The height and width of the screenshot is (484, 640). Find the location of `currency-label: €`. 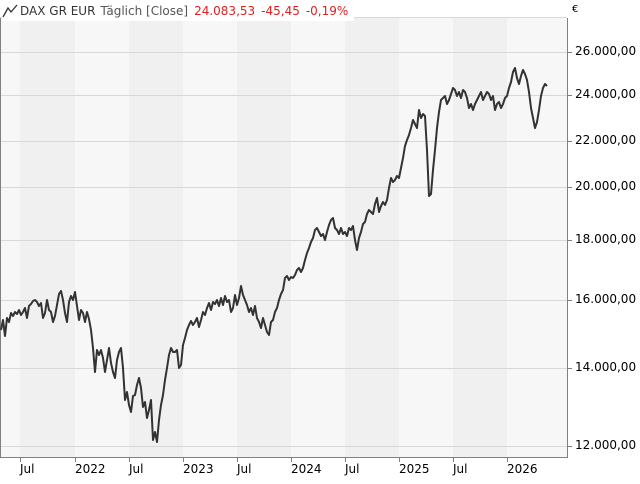

currency-label: € is located at coordinates (575, 9).